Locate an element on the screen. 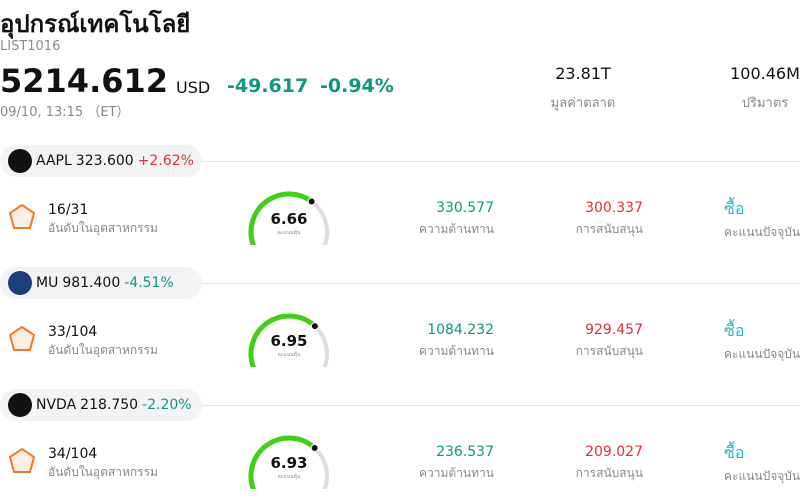  stock-pill: AAPL 323.600 +2.62% is located at coordinates (101, 161).